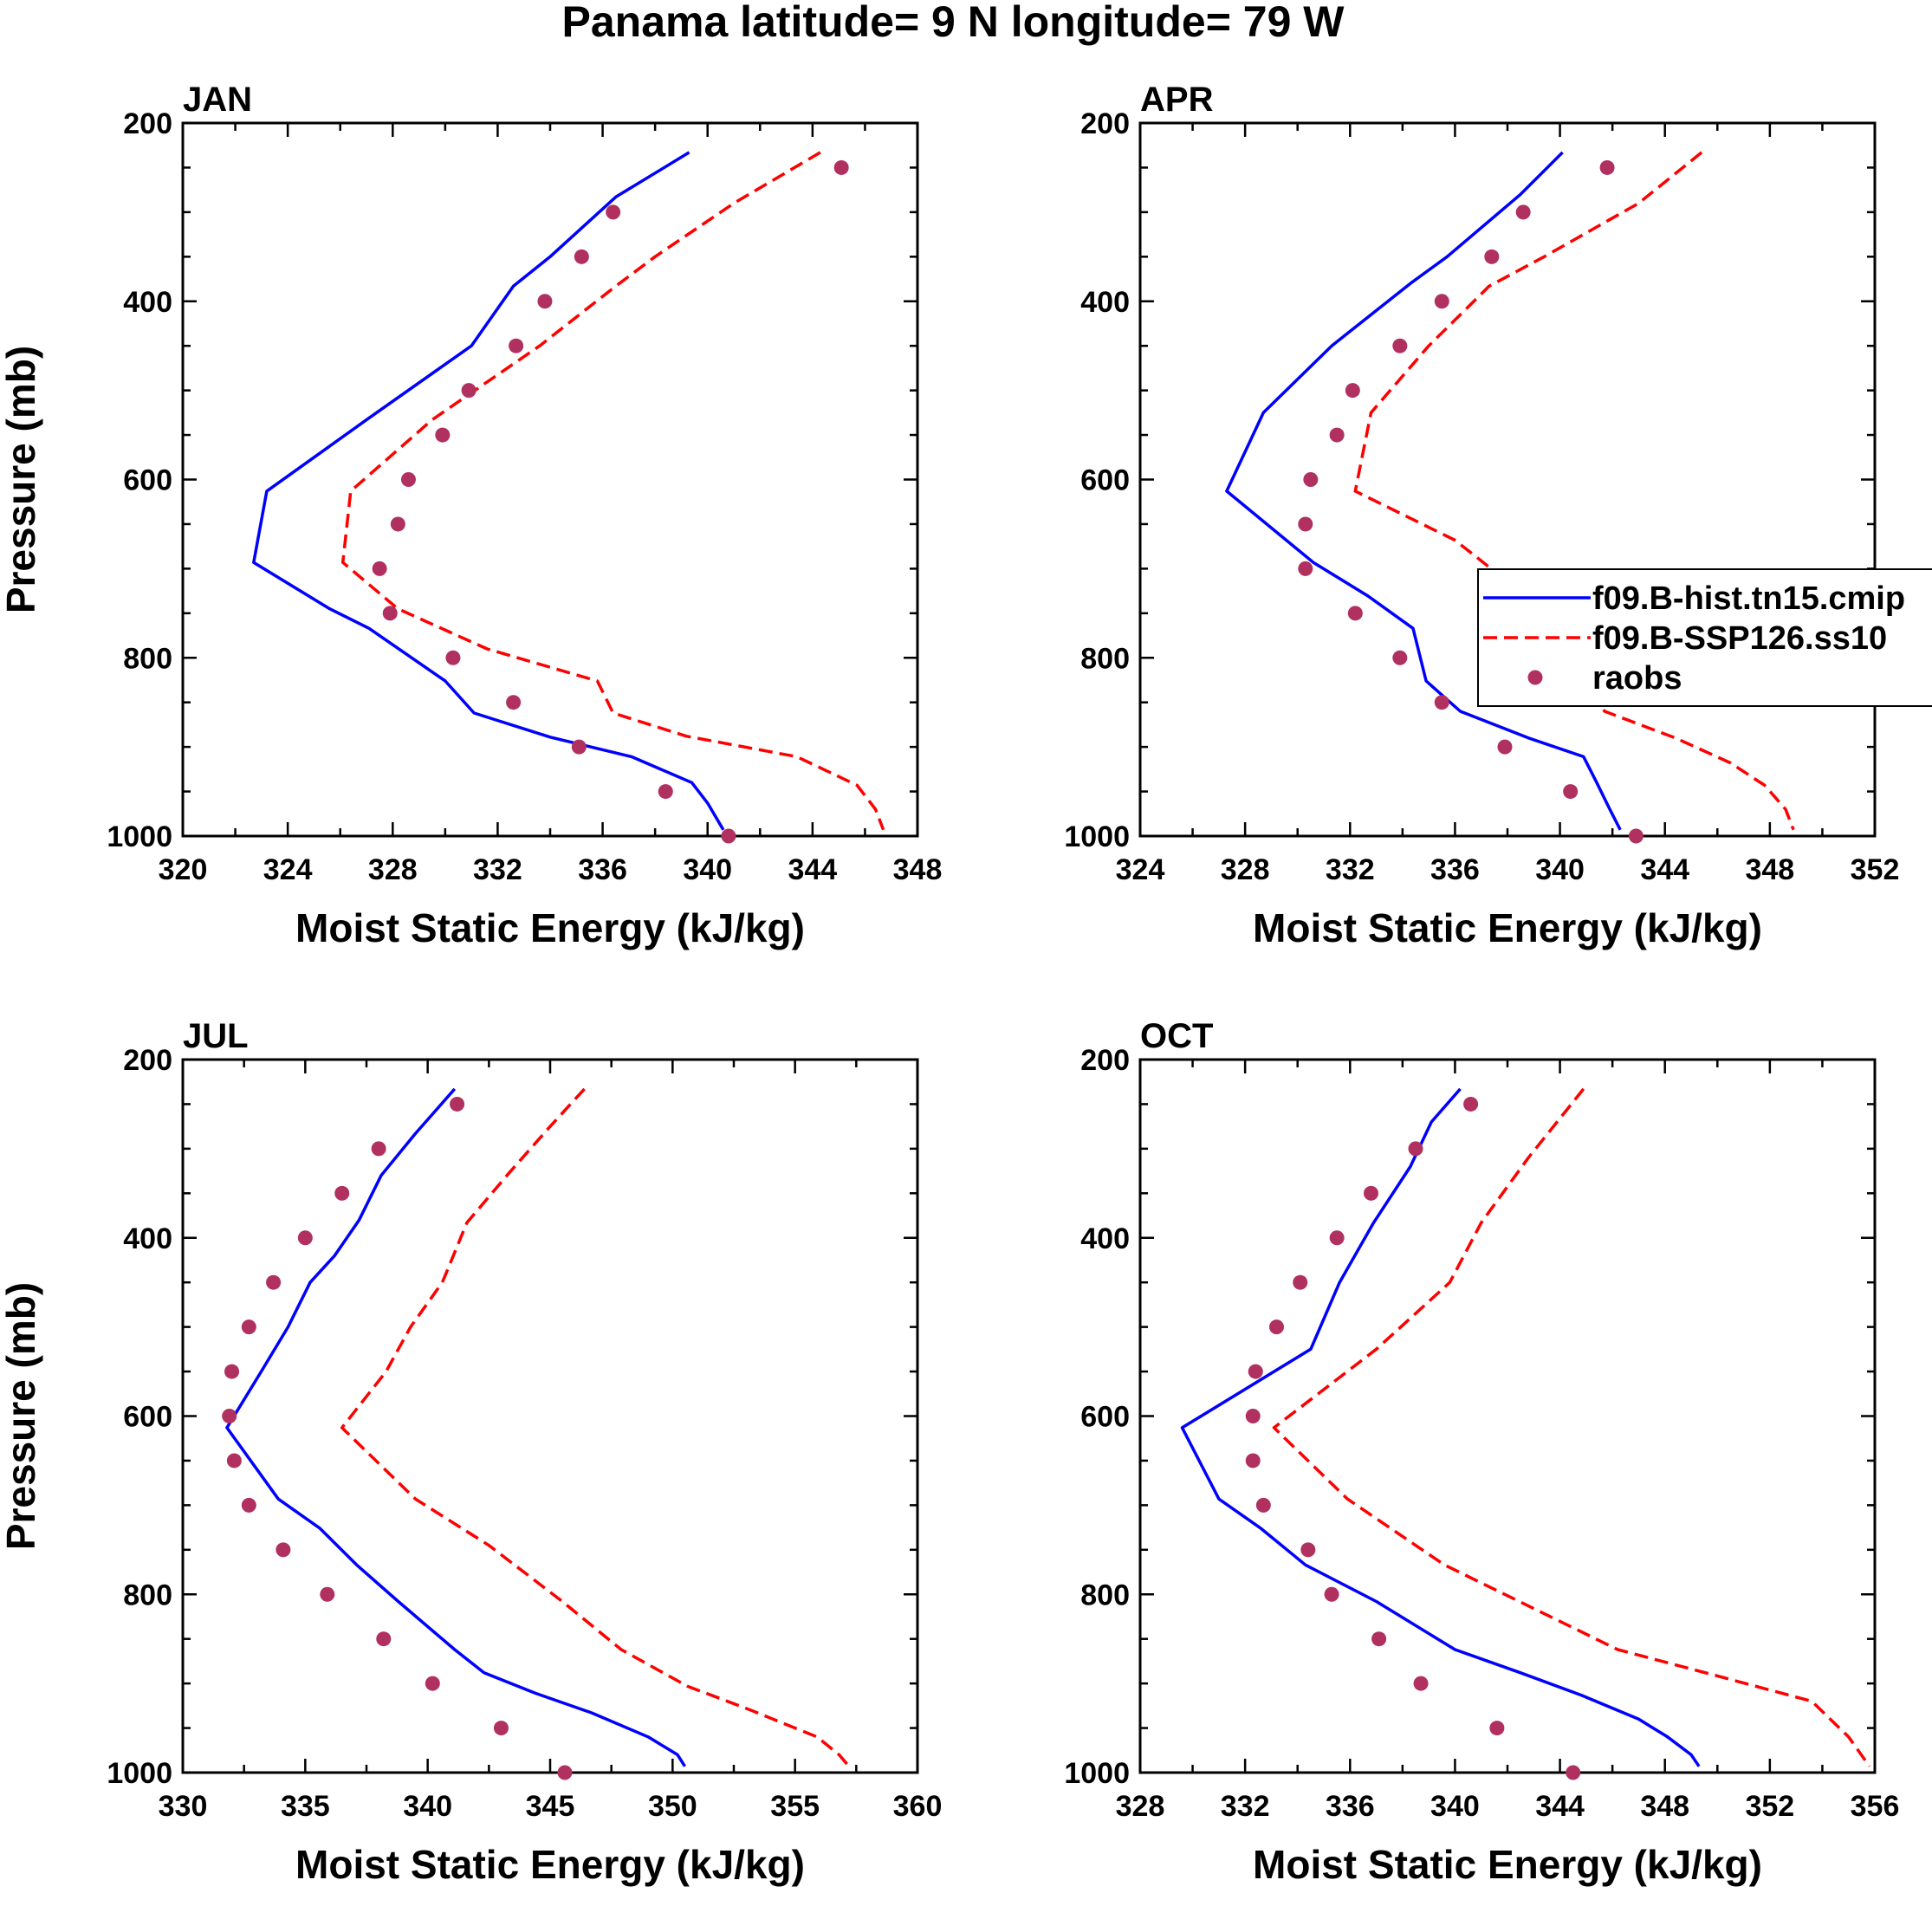 The width and height of the screenshot is (1932, 1932). I want to click on panel-title-apr: APR, so click(1177, 100).